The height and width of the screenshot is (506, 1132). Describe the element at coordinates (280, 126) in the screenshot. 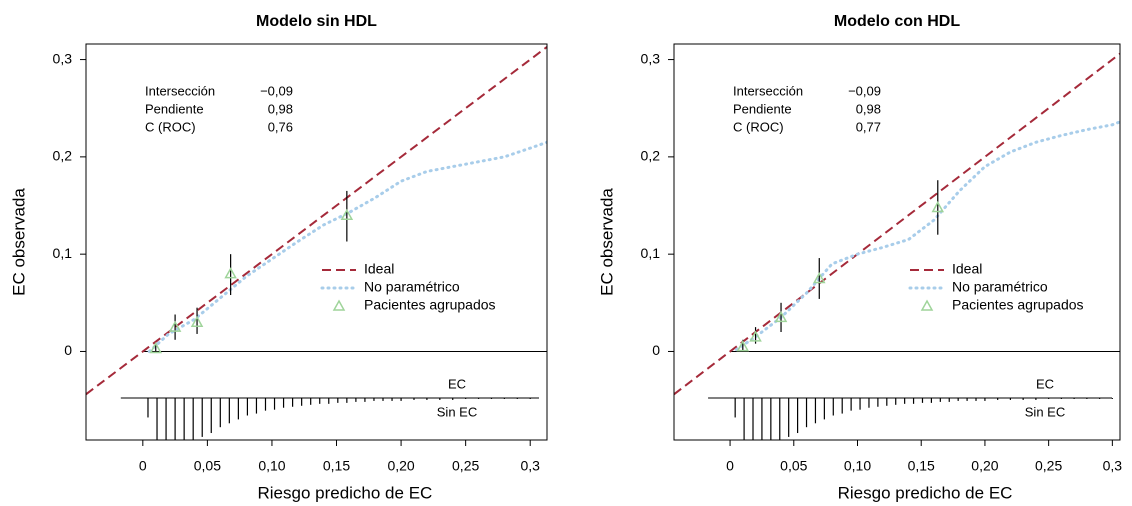

I see `stat-value: 0,76` at that location.